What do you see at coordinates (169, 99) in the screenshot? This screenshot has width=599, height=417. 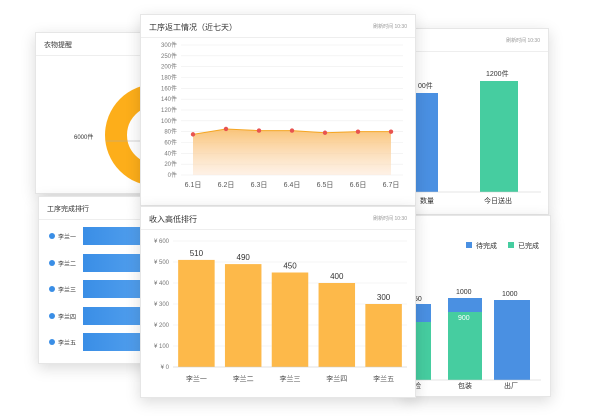 I see `y-tick-label: 140件` at bounding box center [169, 99].